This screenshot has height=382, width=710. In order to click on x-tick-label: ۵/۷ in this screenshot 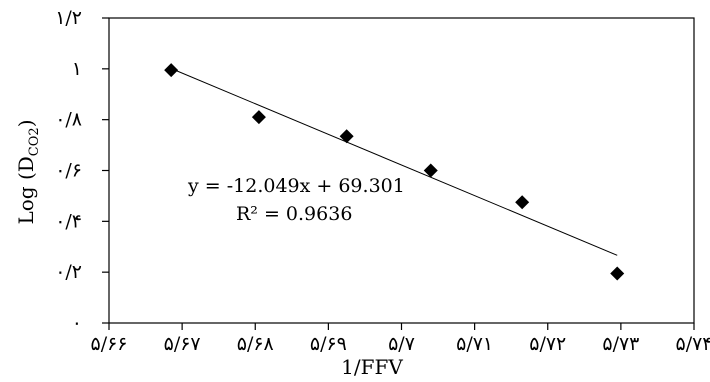, I will do `click(401, 344)`.